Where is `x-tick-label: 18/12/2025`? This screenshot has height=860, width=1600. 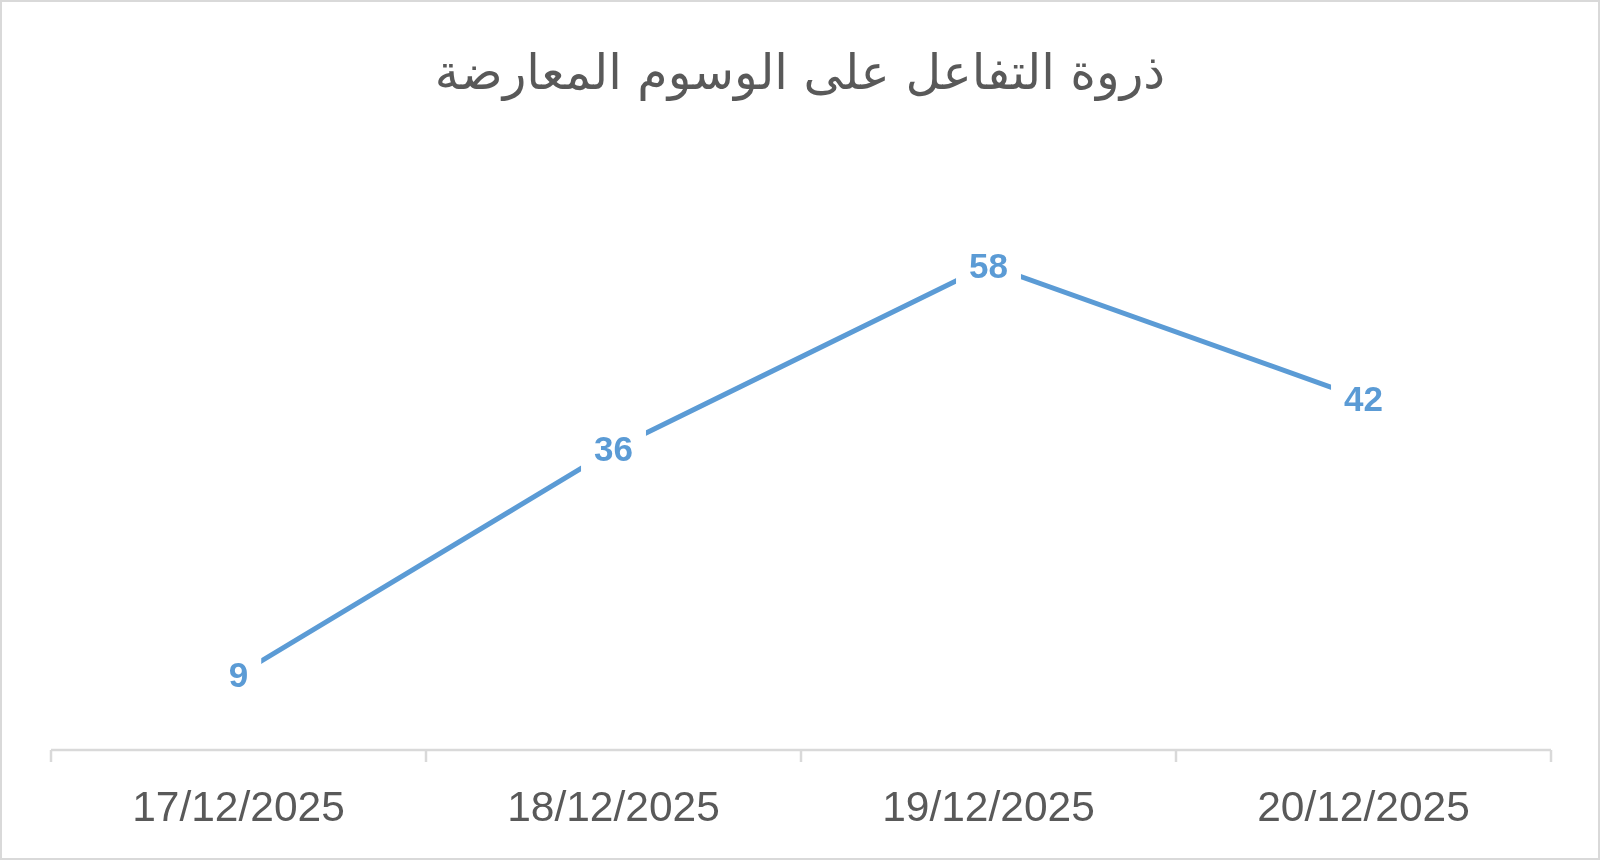
x-tick-label: 18/12/2025 is located at coordinates (613, 806).